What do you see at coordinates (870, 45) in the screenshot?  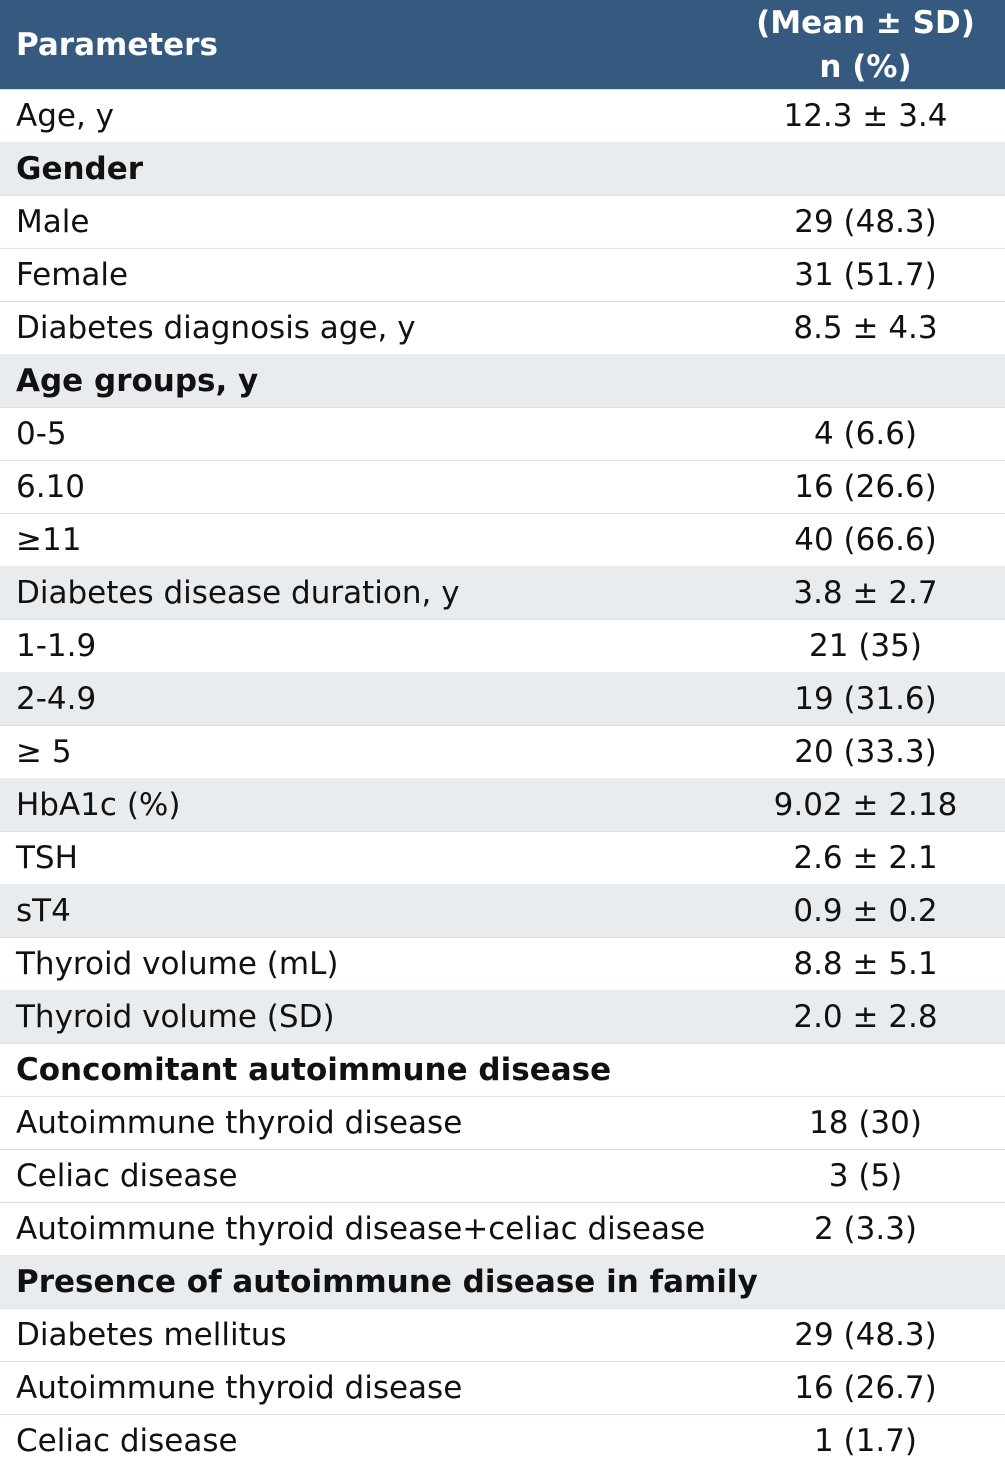 I see `header-values: (Mean ± SD) n (%)` at bounding box center [870, 45].